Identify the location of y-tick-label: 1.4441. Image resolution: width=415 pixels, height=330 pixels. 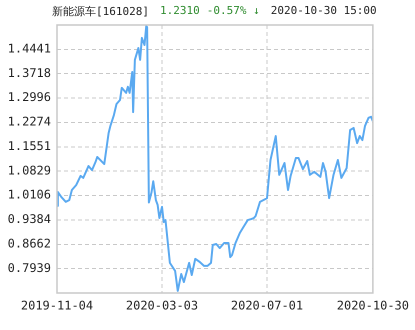
(29, 48).